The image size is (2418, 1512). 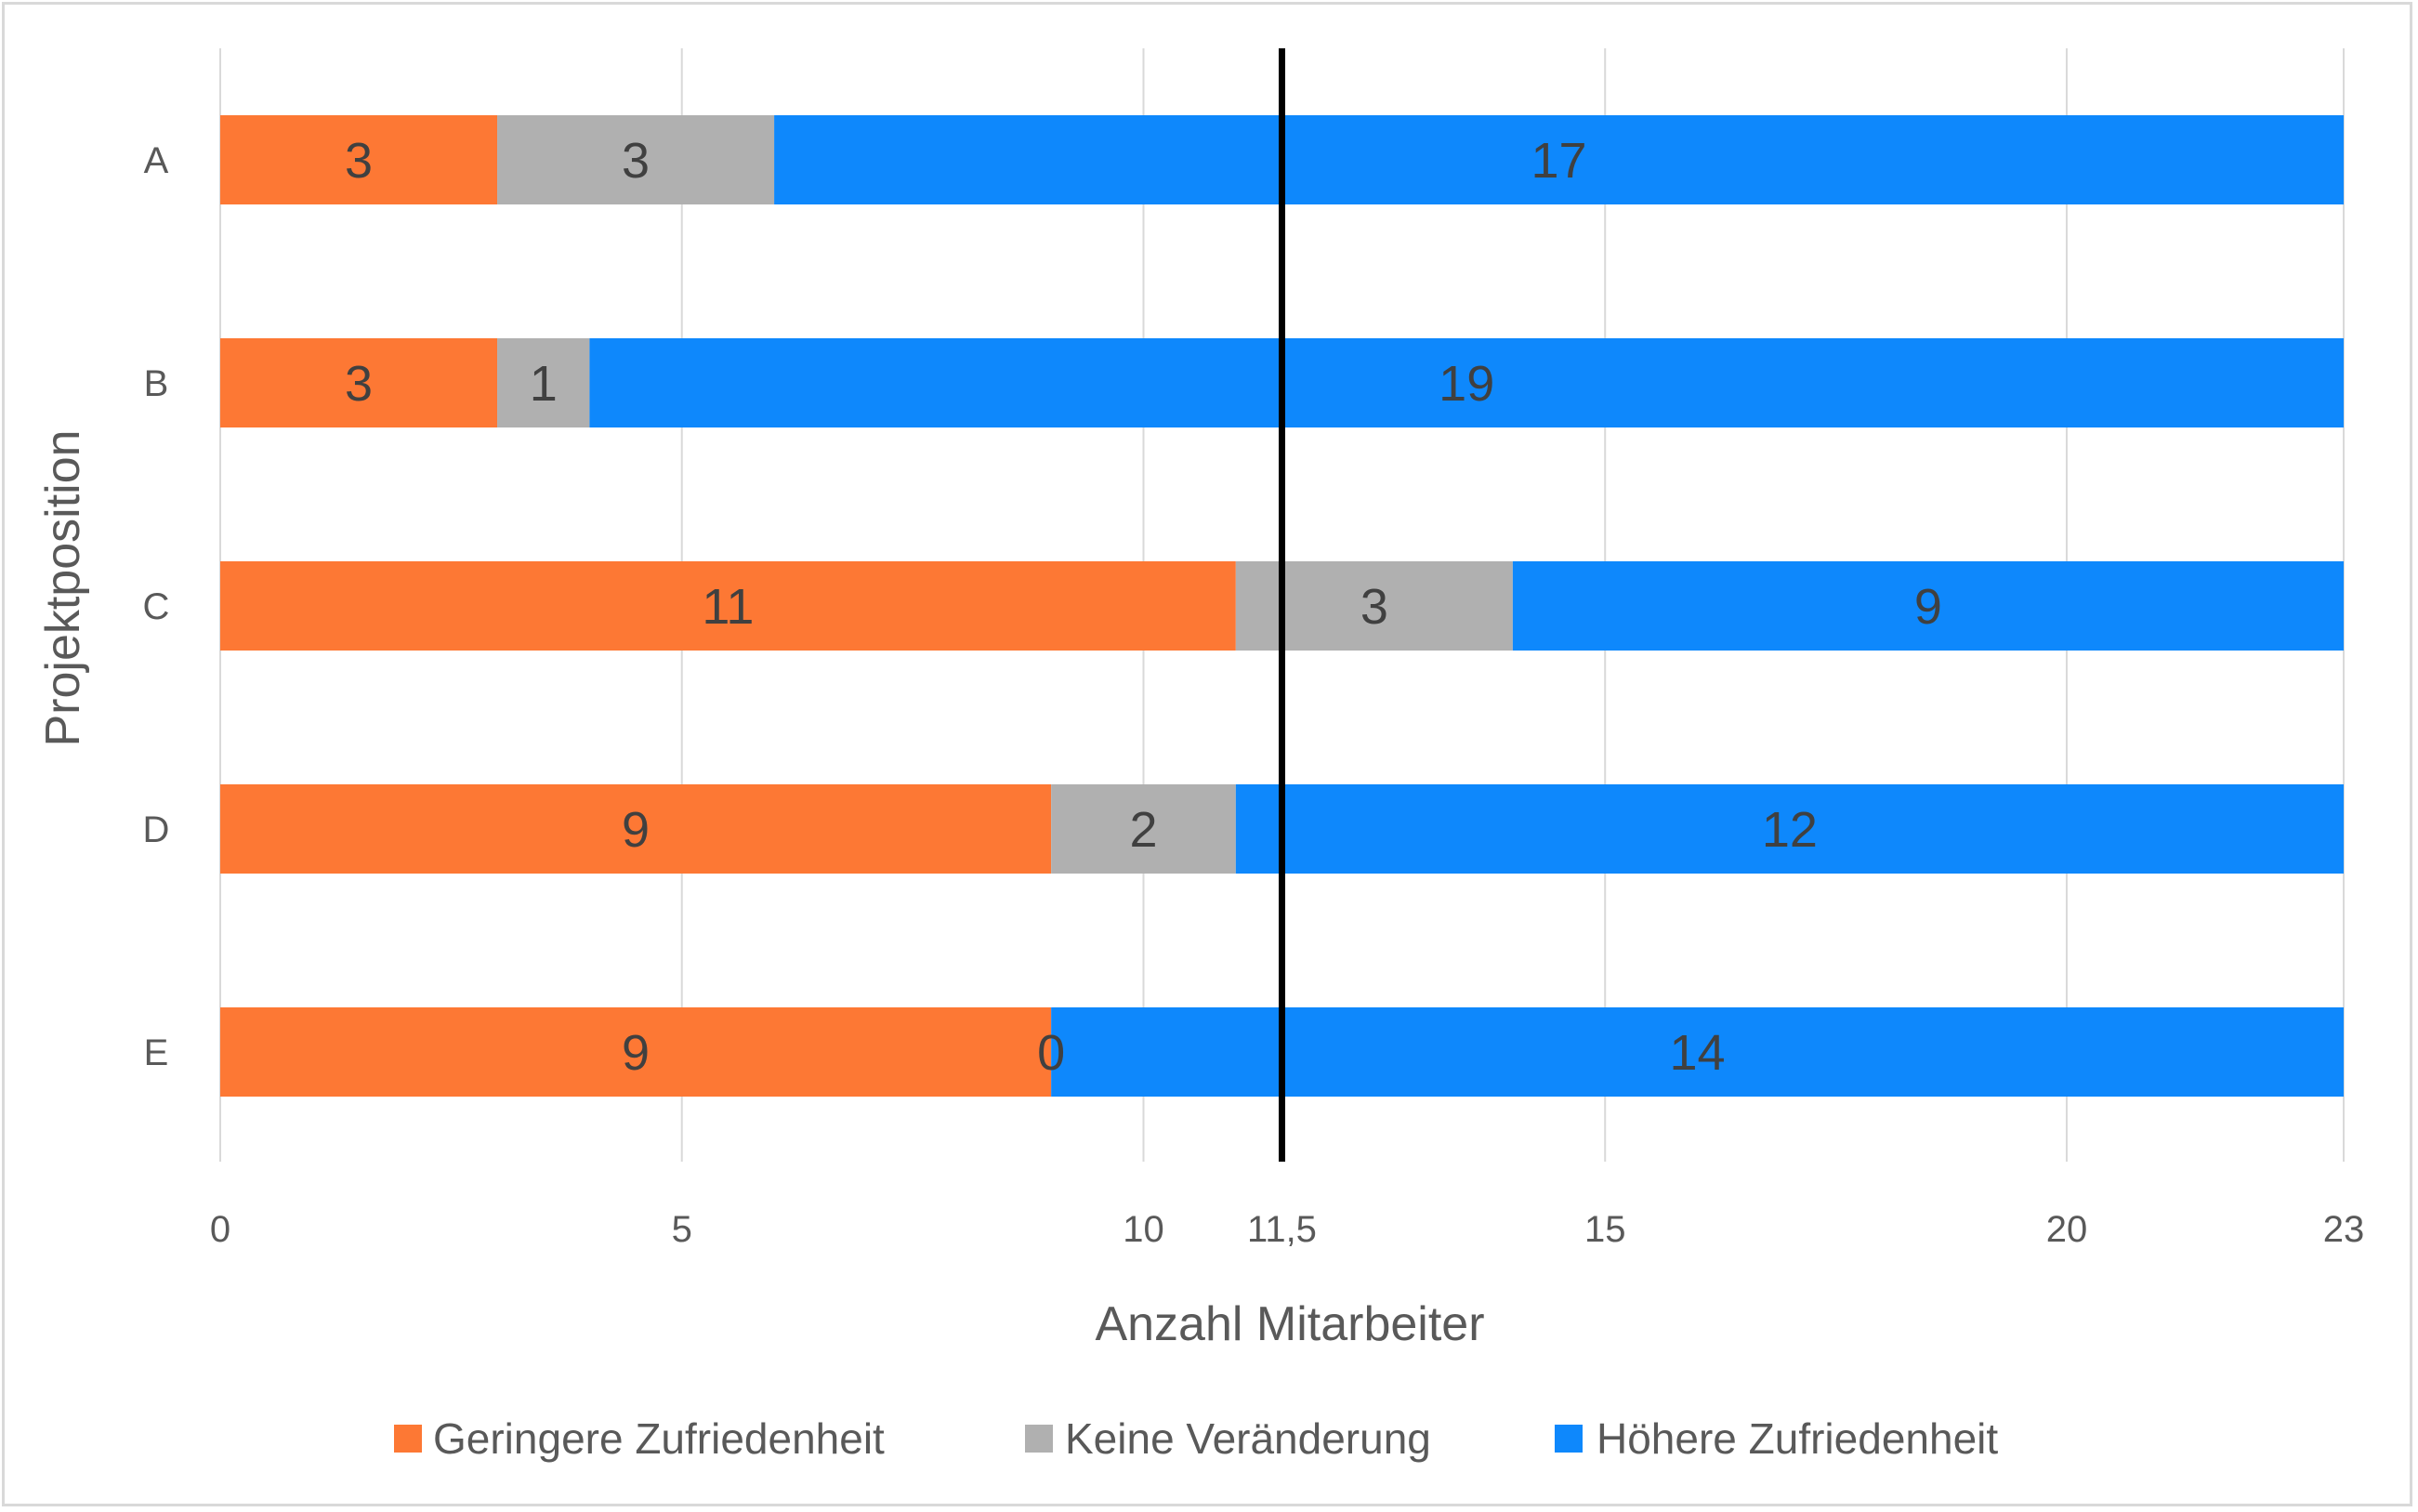 I want to click on x-tick-labels: 0 5 10 11,5 15 20 23, so click(x=1287, y=1229).